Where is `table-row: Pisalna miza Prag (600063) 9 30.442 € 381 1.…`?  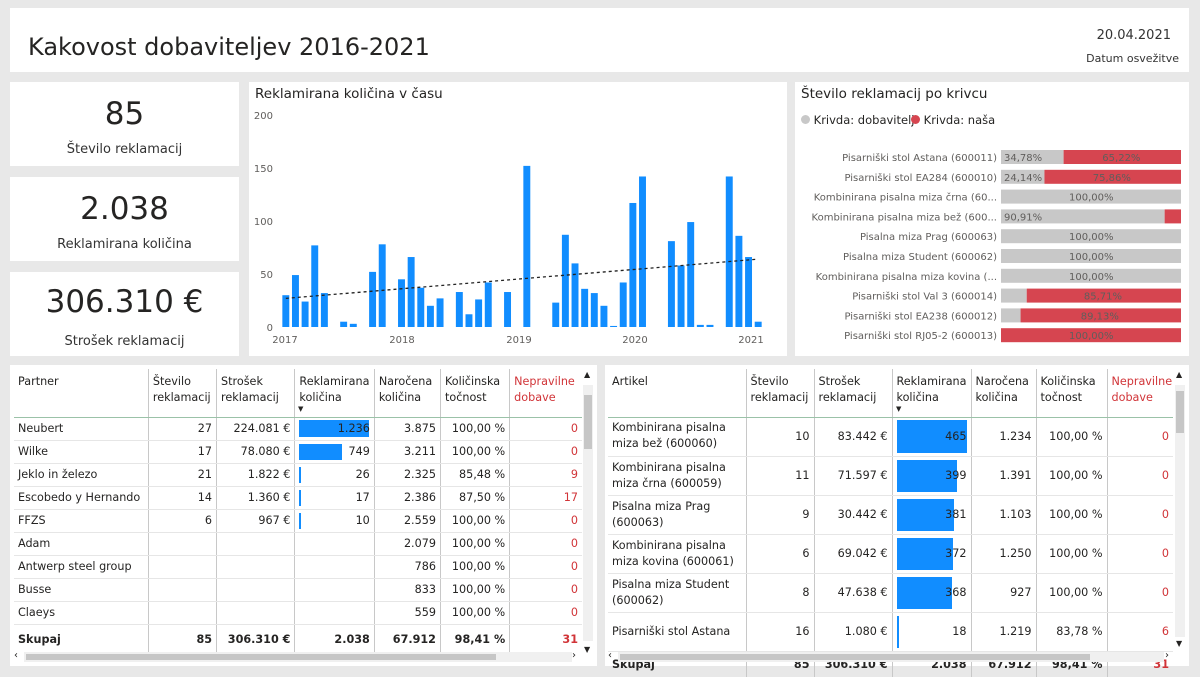 table-row: Pisalna miza Prag (600063) 9 30.442 € 381 1.… is located at coordinates (890, 515).